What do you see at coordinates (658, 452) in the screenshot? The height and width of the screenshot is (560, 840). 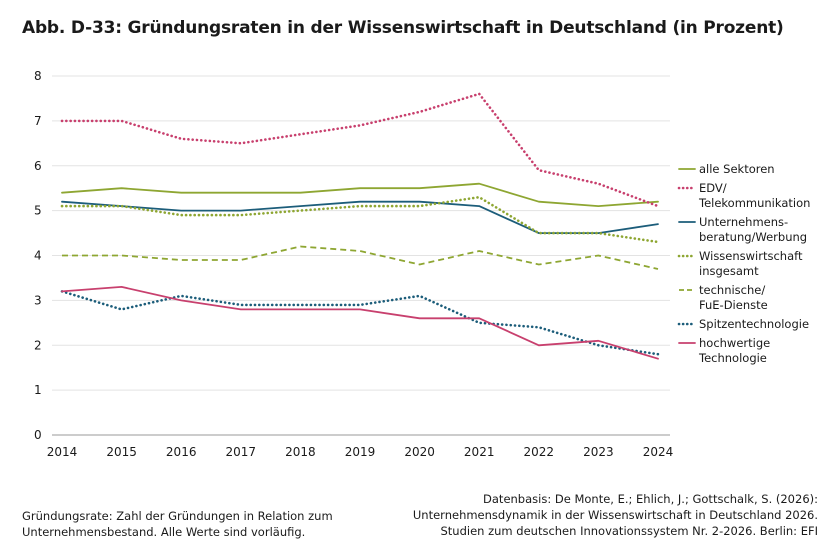 I see `x-tick-label: 2024` at bounding box center [658, 452].